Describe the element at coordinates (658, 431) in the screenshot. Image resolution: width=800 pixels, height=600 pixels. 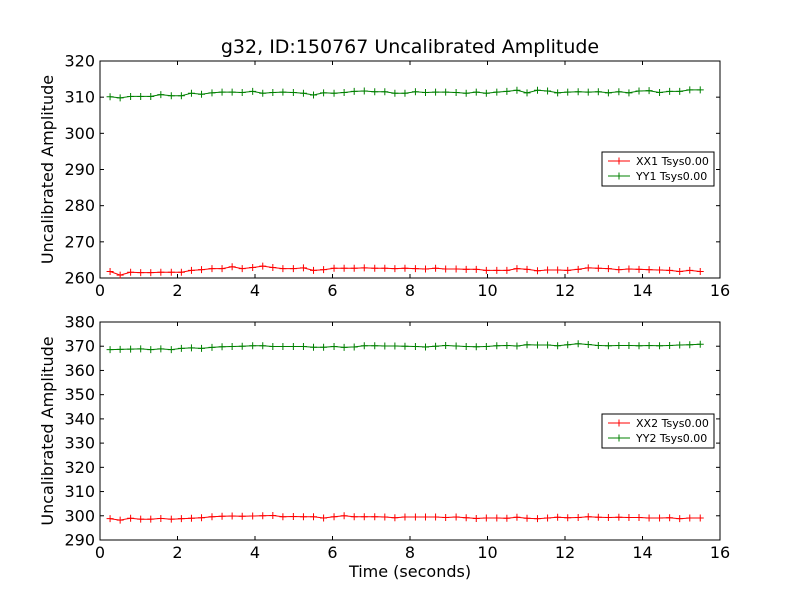
I see `bottom-legend-box` at that location.